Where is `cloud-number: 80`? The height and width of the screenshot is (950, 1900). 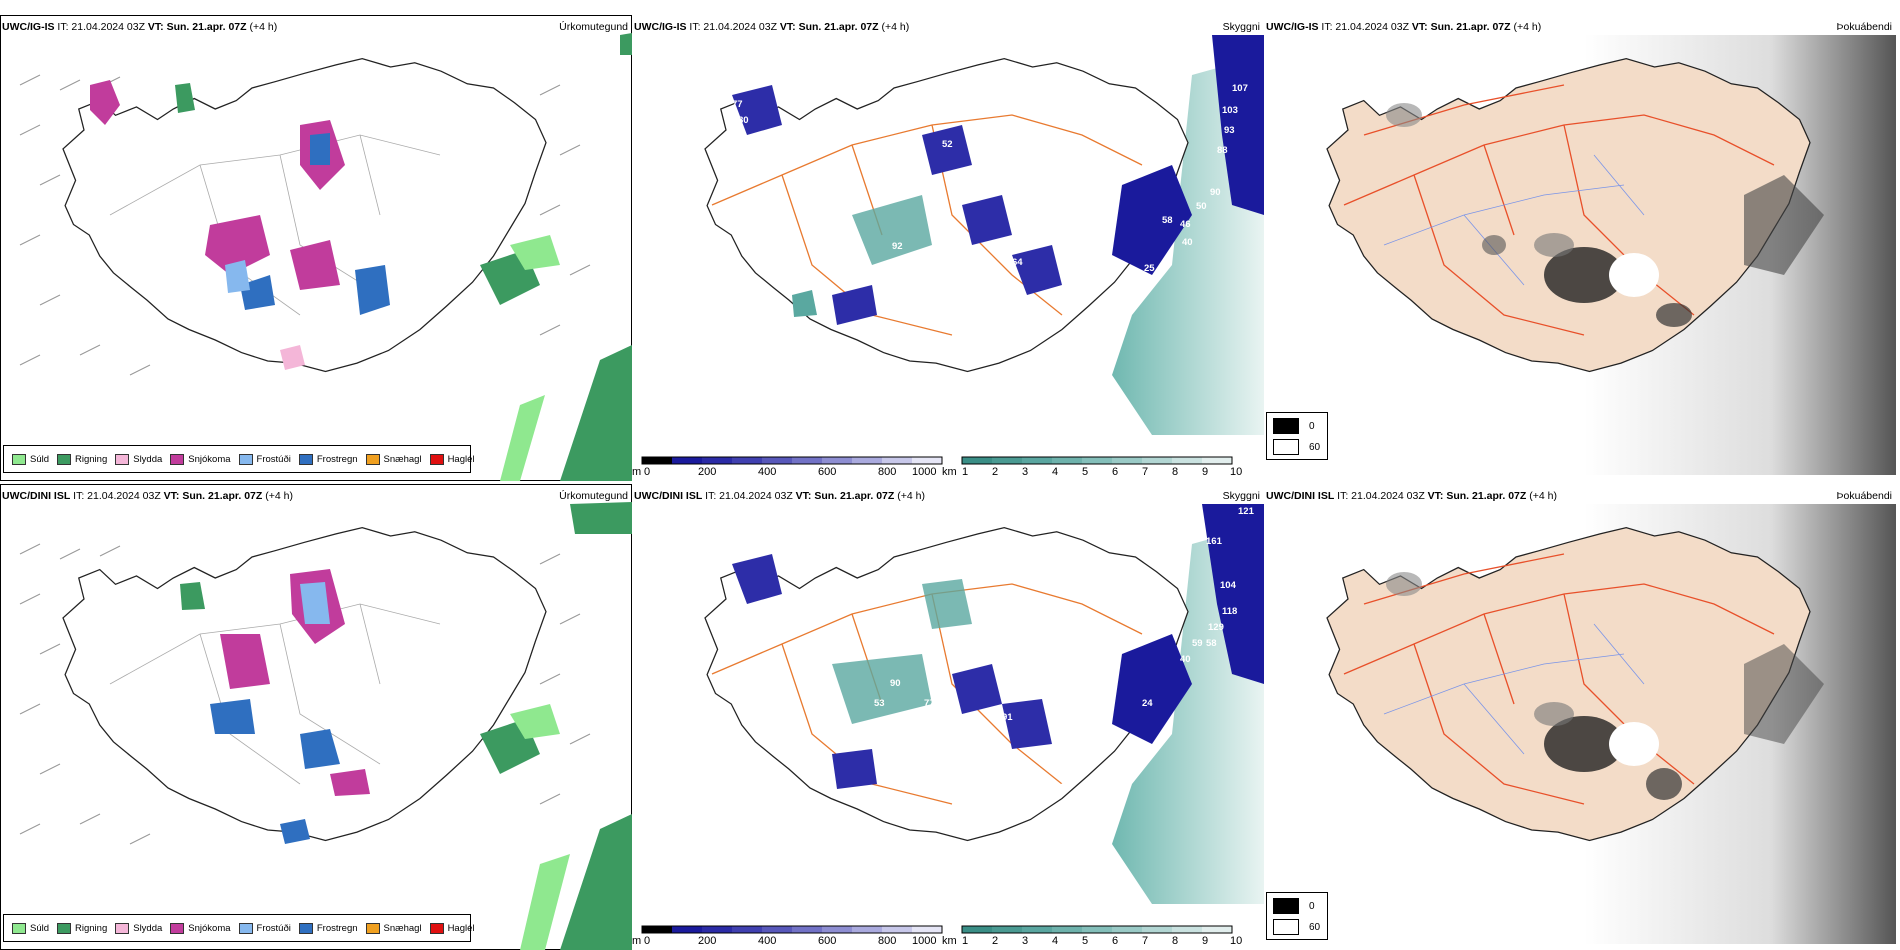
cloud-number: 80 is located at coordinates (743, 120).